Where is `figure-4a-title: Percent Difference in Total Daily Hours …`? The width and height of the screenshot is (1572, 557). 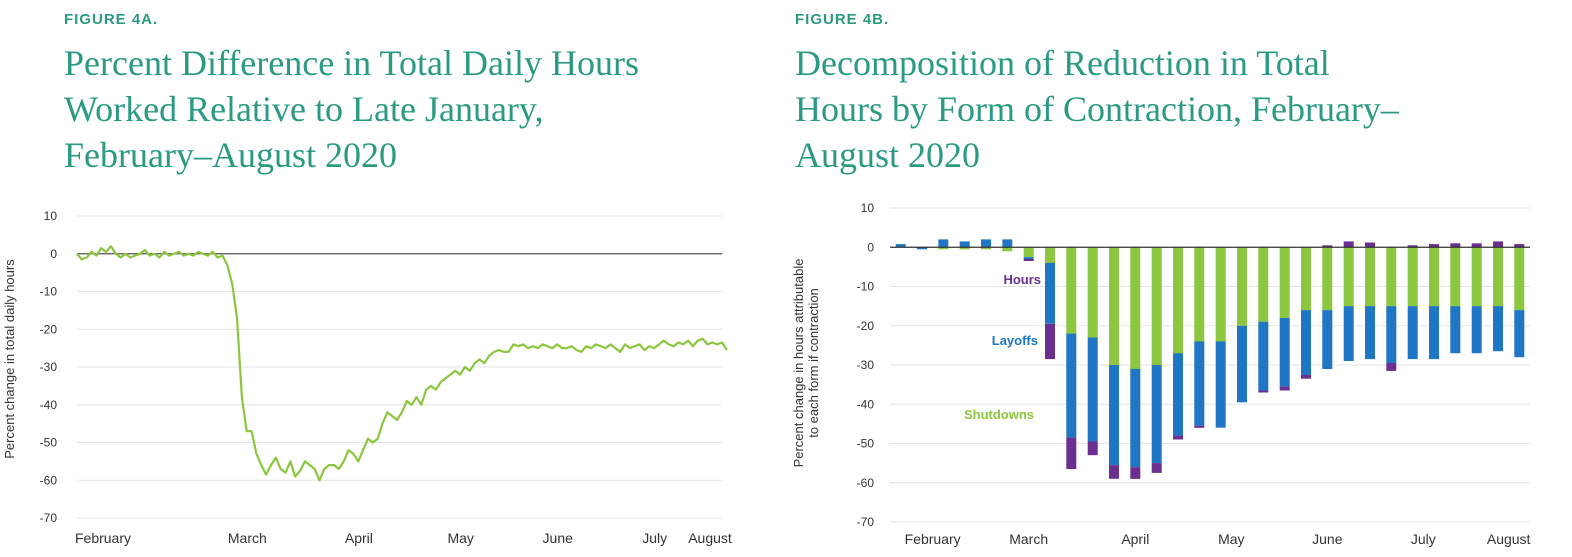
figure-4a-title: Percent Difference in Total Daily Hours … is located at coordinates (351, 109).